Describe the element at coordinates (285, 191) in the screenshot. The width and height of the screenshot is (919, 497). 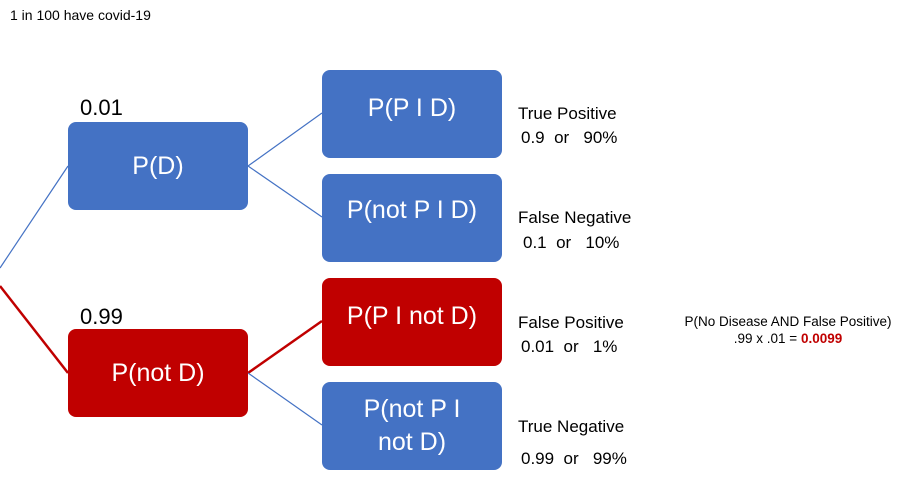
I see `edge-pd-pnotpd` at that location.